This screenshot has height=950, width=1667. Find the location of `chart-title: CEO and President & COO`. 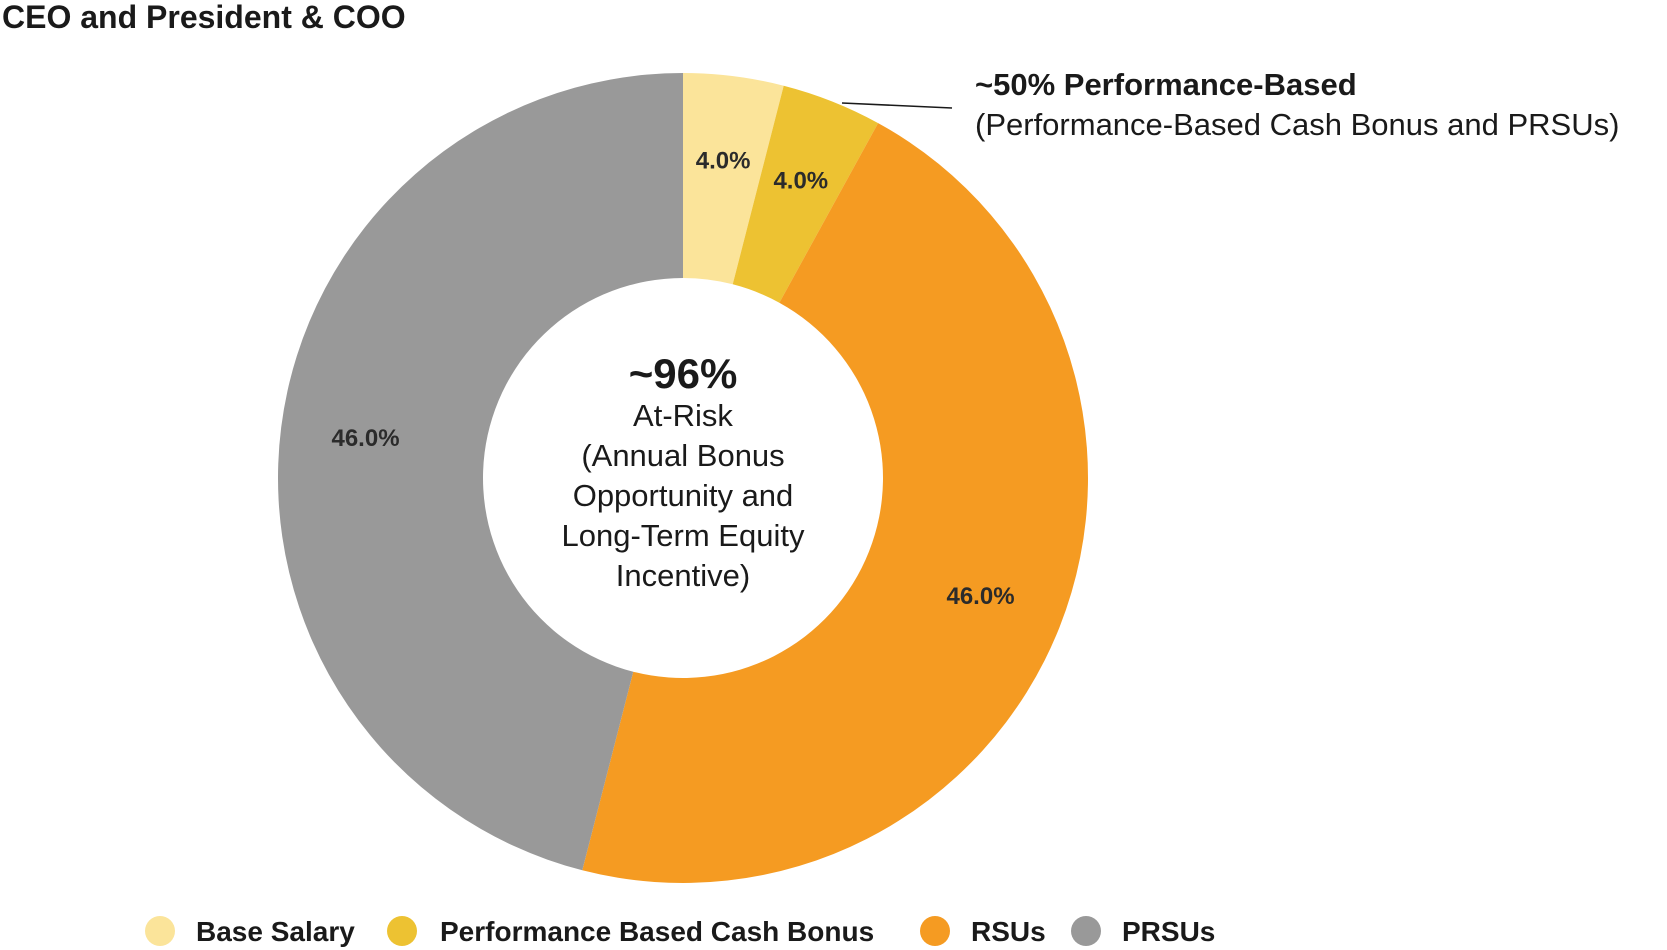

chart-title: CEO and President & COO is located at coordinates (204, 17).